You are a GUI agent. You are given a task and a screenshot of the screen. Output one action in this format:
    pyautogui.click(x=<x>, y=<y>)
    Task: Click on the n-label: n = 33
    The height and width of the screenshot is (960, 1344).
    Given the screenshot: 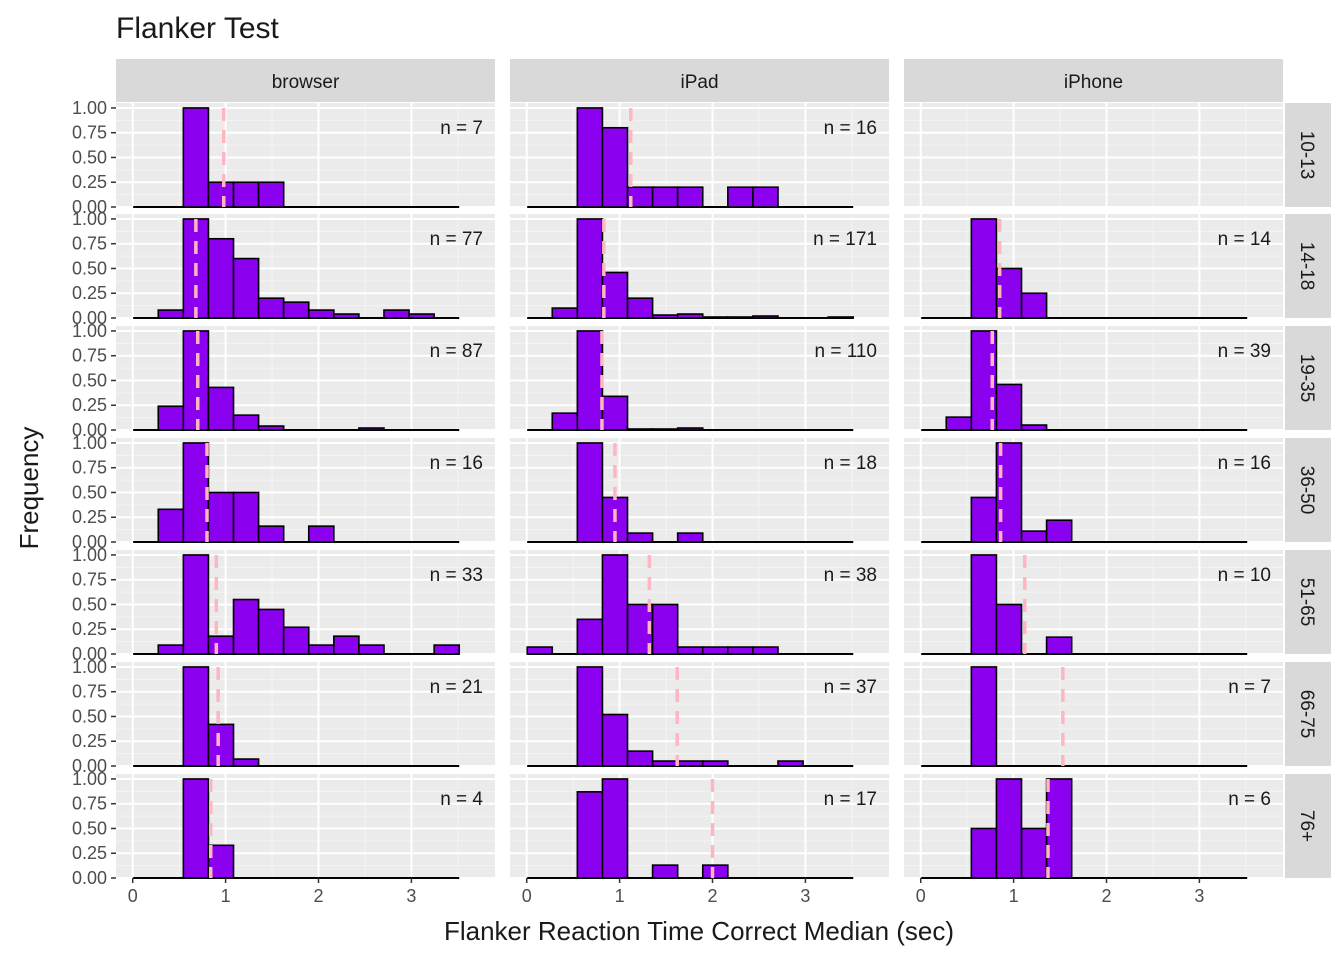 What is the action you would take?
    pyautogui.click(x=456, y=575)
    